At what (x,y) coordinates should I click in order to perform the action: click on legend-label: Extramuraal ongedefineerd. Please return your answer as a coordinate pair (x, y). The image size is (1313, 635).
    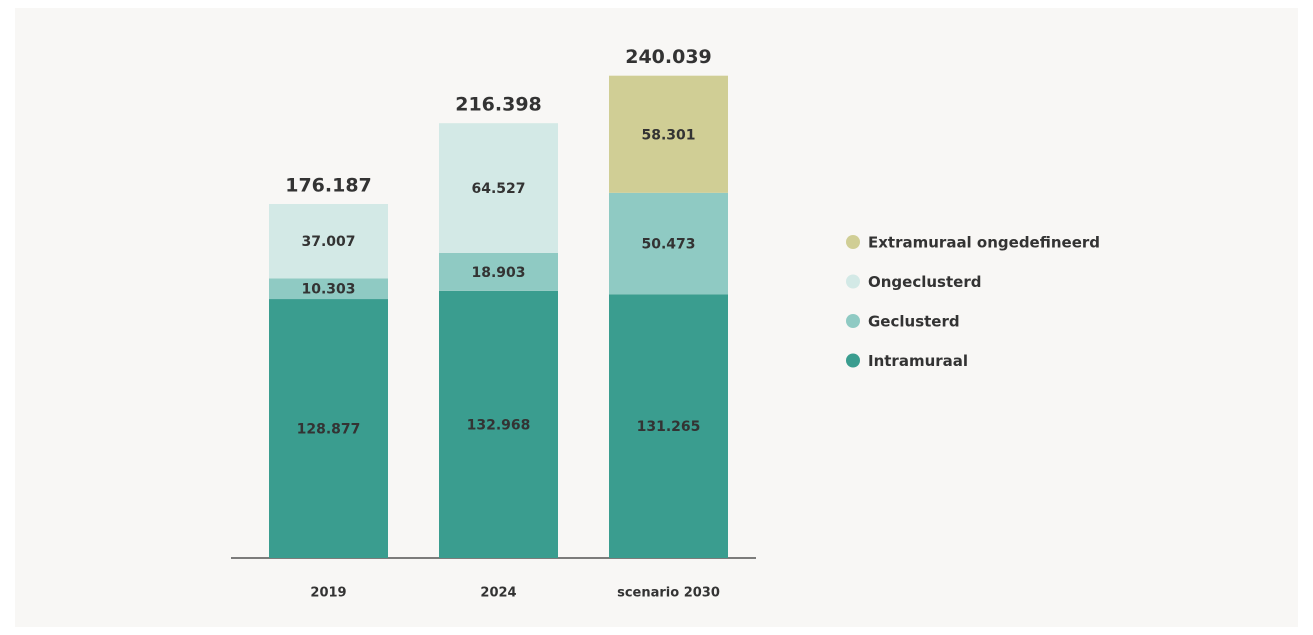
    Looking at the image, I should click on (984, 243).